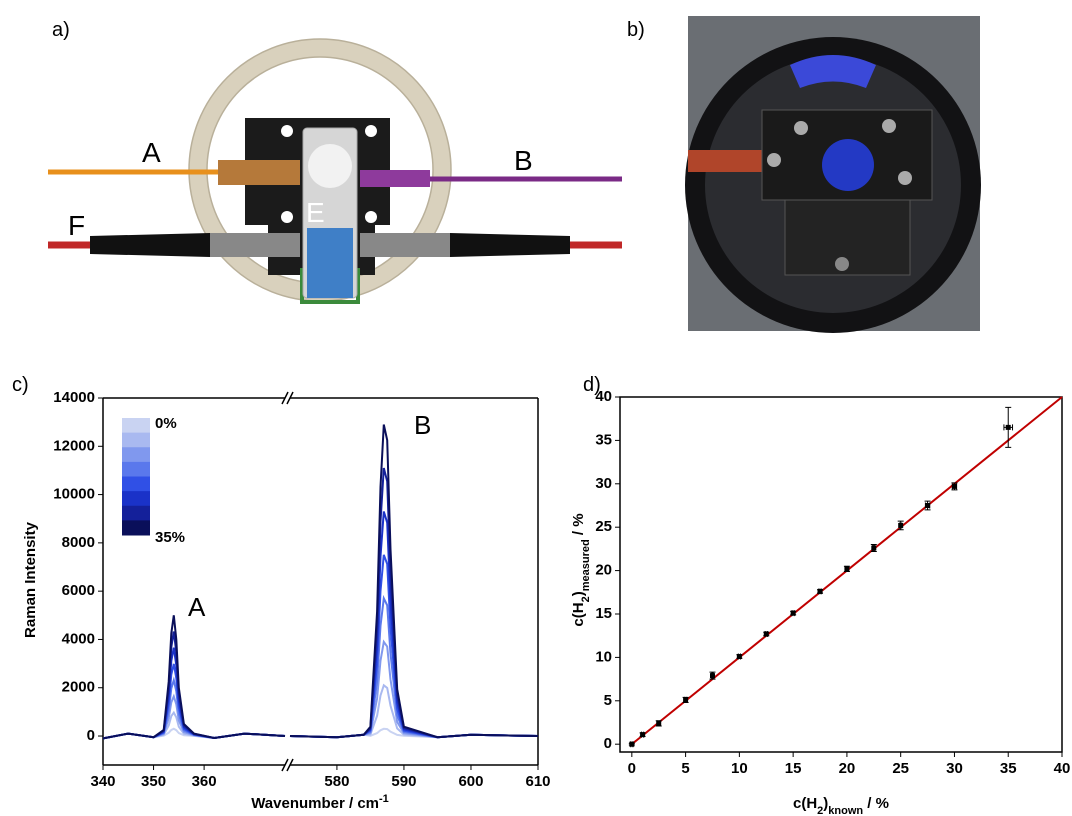 The height and width of the screenshot is (816, 1072). I want to click on label: F, so click(76, 225).